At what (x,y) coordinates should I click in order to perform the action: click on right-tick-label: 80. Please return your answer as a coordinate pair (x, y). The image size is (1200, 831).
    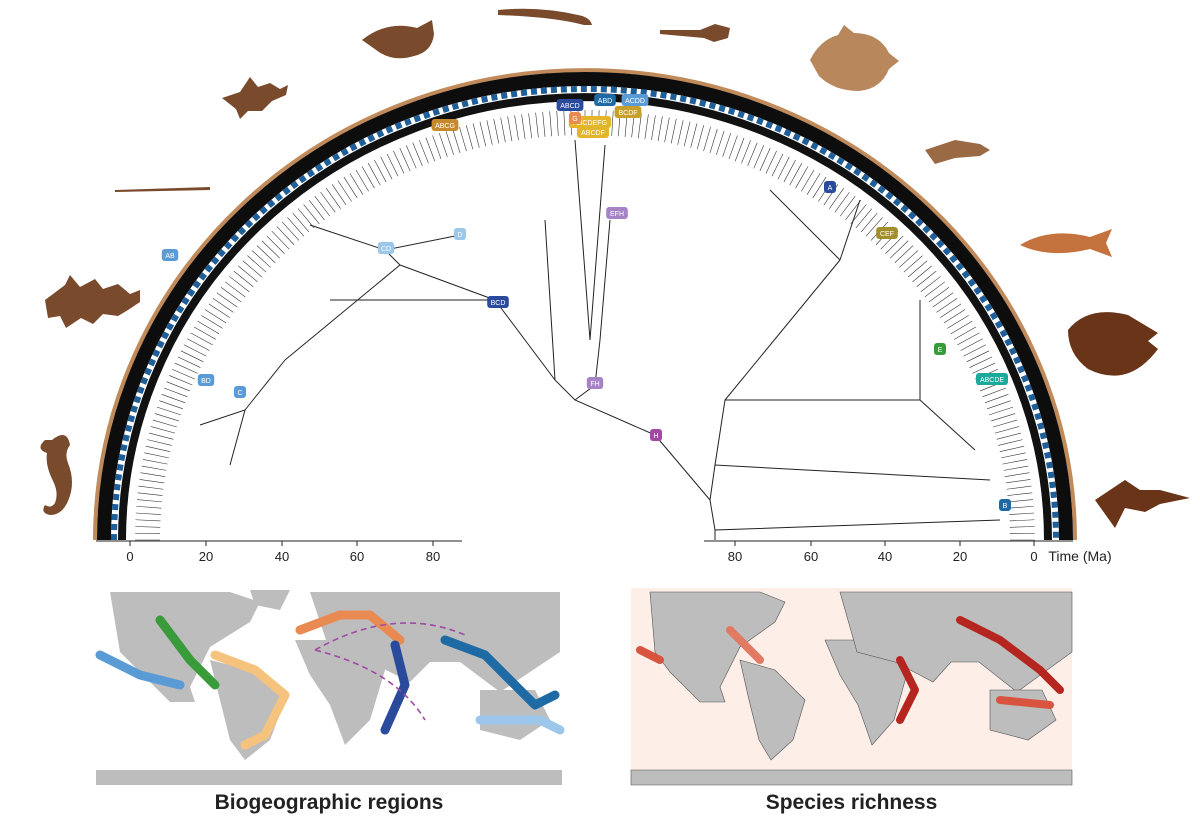
    Looking at the image, I should click on (735, 556).